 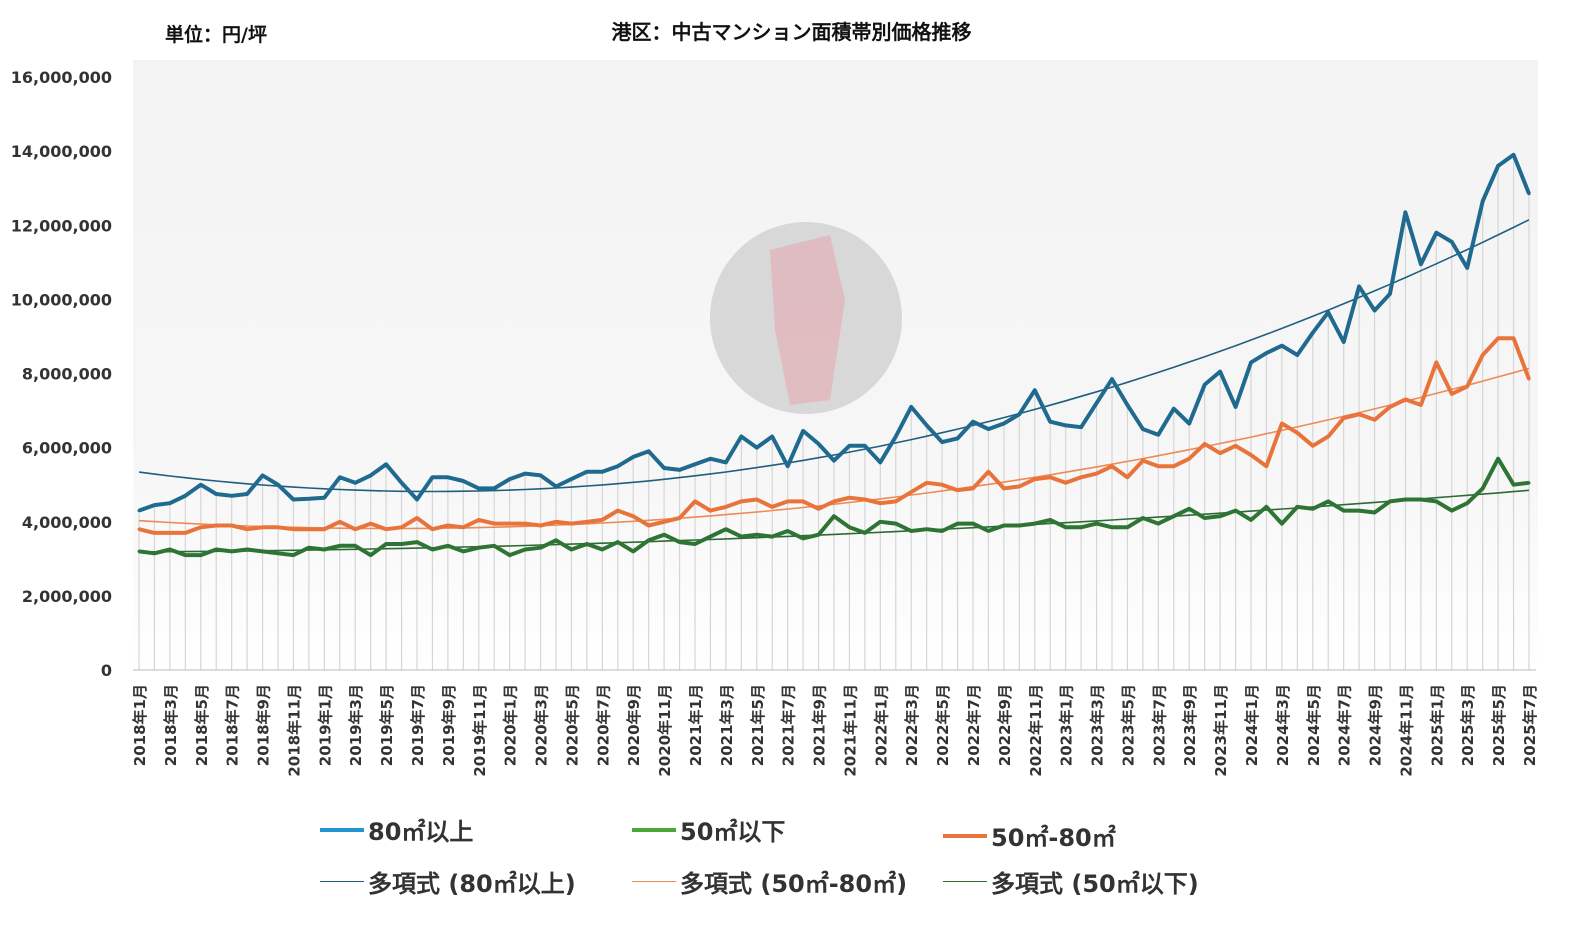 I want to click on x-tick-label: 2021年9月, so click(x=820, y=725).